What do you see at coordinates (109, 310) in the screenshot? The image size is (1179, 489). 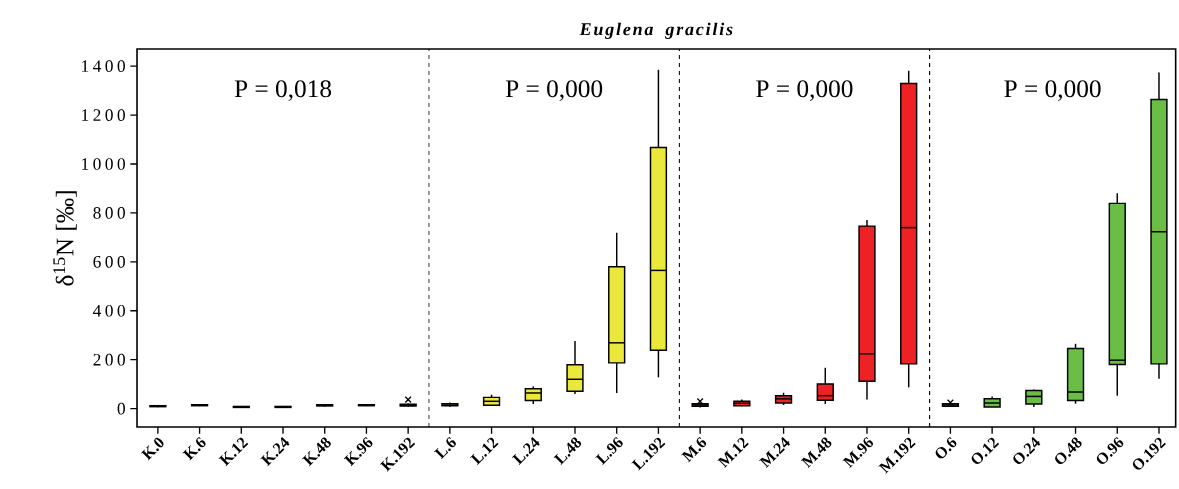 I see `y-tick-label: 4 0 0` at bounding box center [109, 310].